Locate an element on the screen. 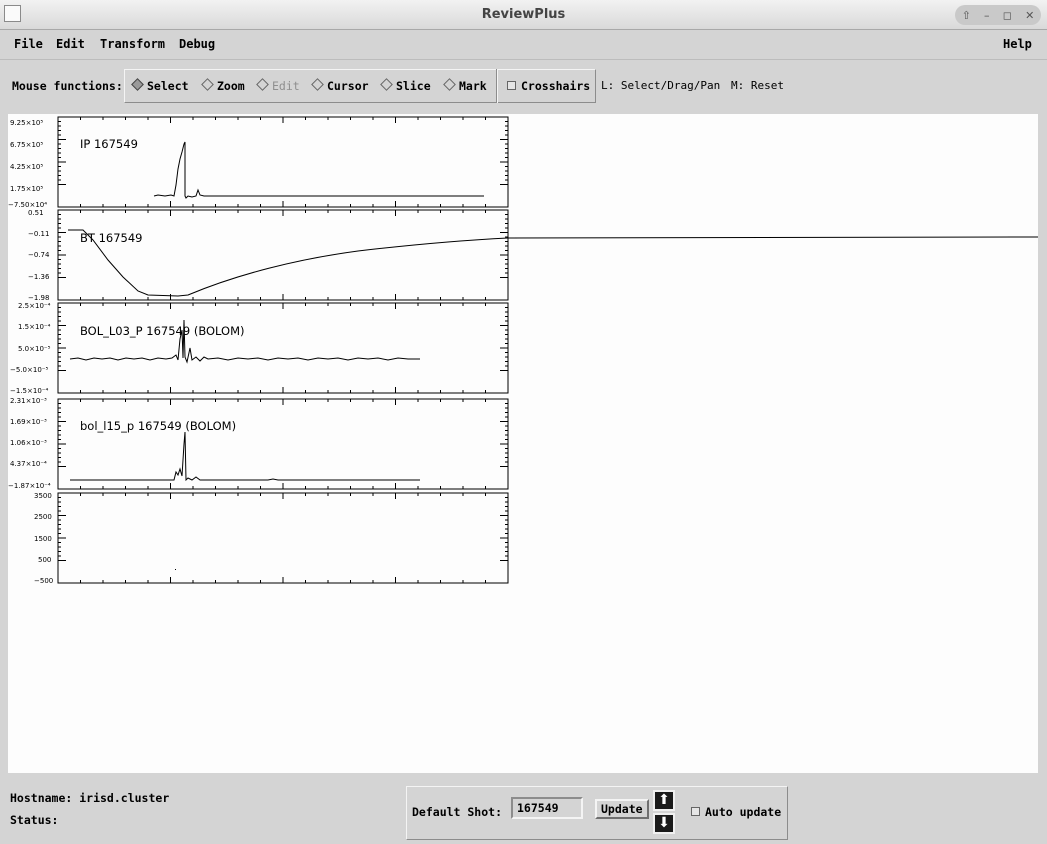  plot-label: BT 167549 is located at coordinates (111, 238).